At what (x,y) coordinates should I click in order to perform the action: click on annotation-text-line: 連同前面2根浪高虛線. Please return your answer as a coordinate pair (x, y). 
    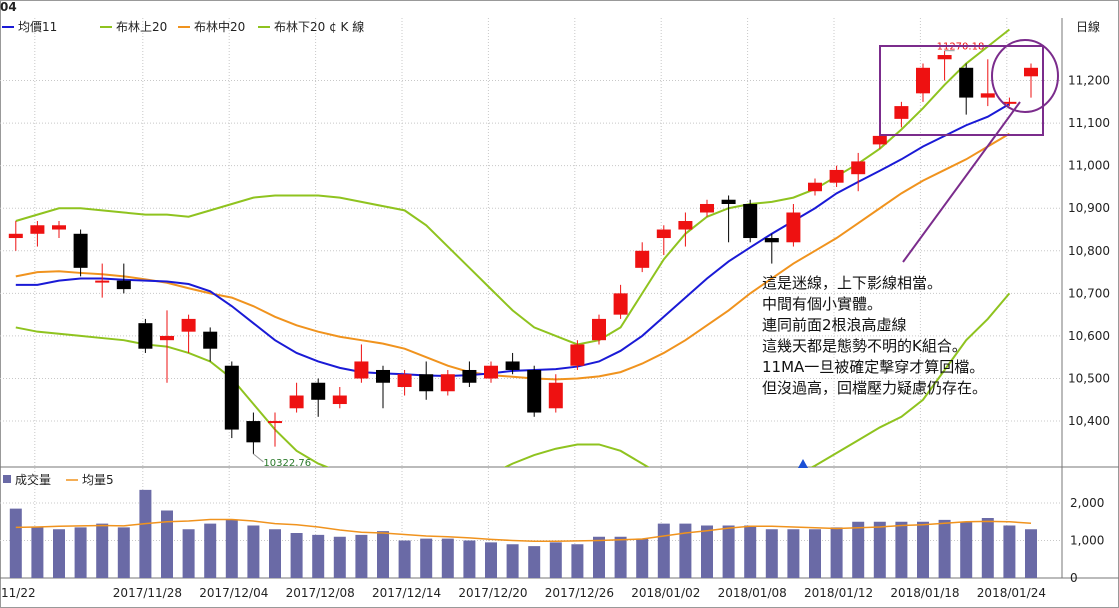
    Looking at the image, I should click on (834, 325).